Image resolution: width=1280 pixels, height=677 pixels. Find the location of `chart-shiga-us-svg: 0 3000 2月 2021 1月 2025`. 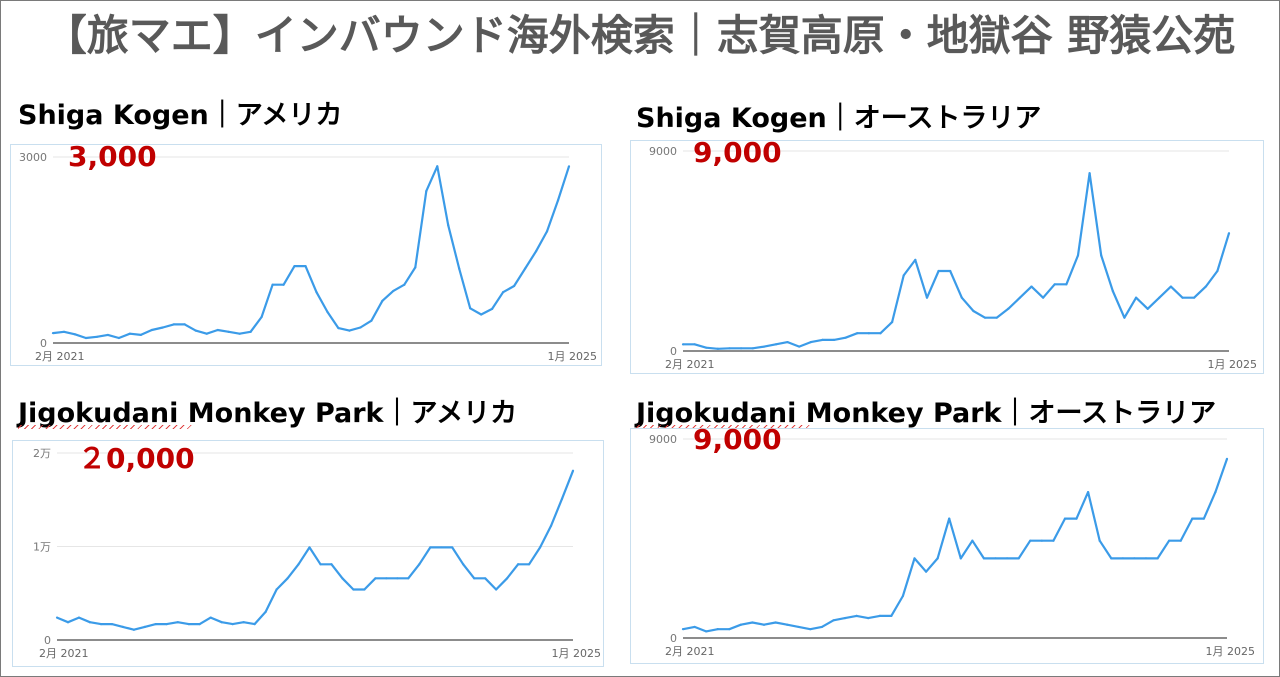

chart-shiga-us-svg: 0 3000 2月 2021 1月 2025 is located at coordinates (308, 257).